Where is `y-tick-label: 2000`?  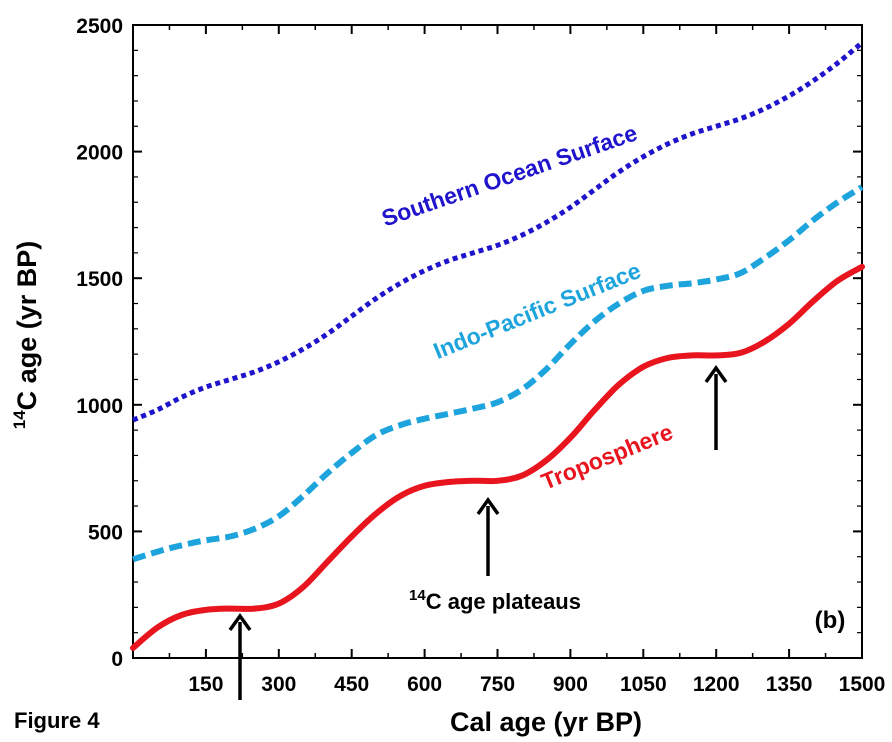
y-tick-label: 2000 is located at coordinates (99, 153).